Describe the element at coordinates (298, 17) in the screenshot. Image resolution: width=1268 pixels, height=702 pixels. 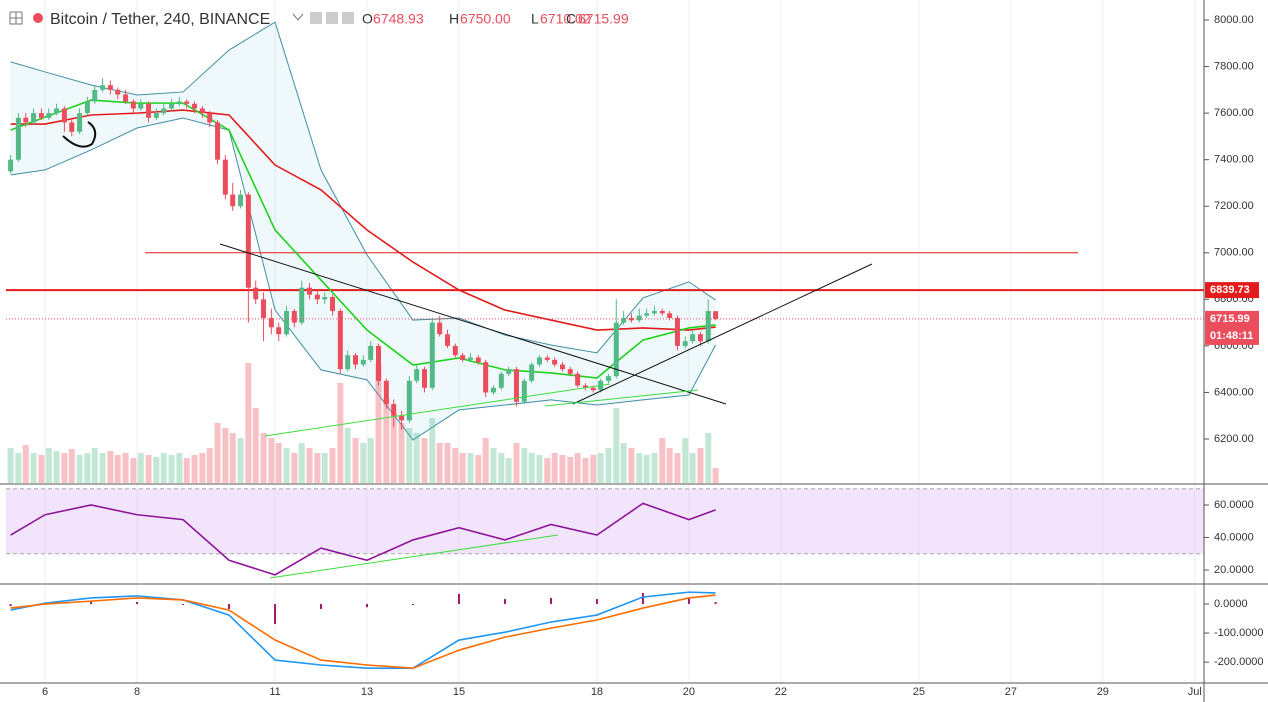
I see `dropdown-icon` at that location.